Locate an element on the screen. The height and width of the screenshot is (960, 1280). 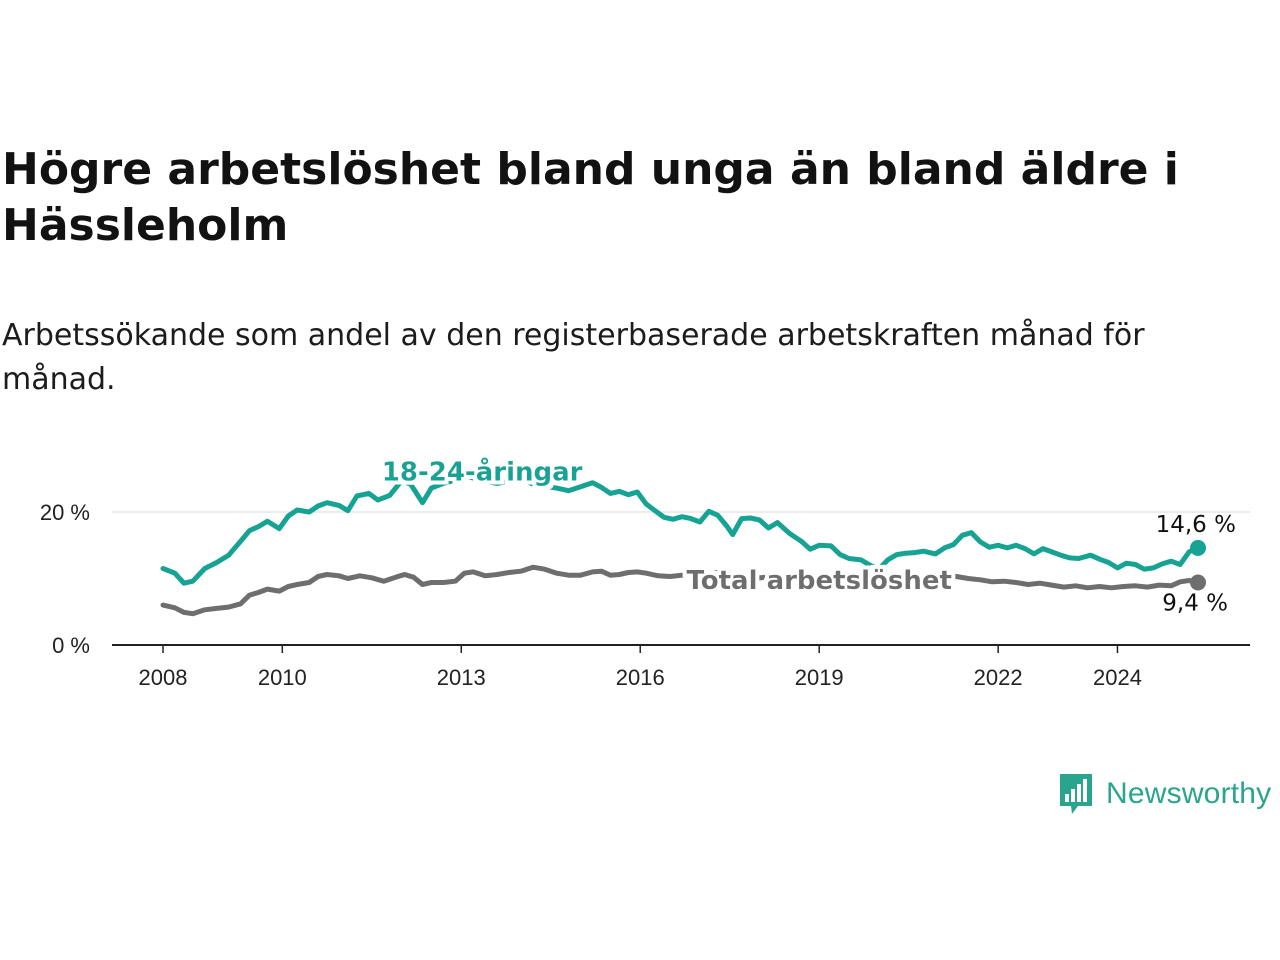
series-line-youth is located at coordinates (680, 529).